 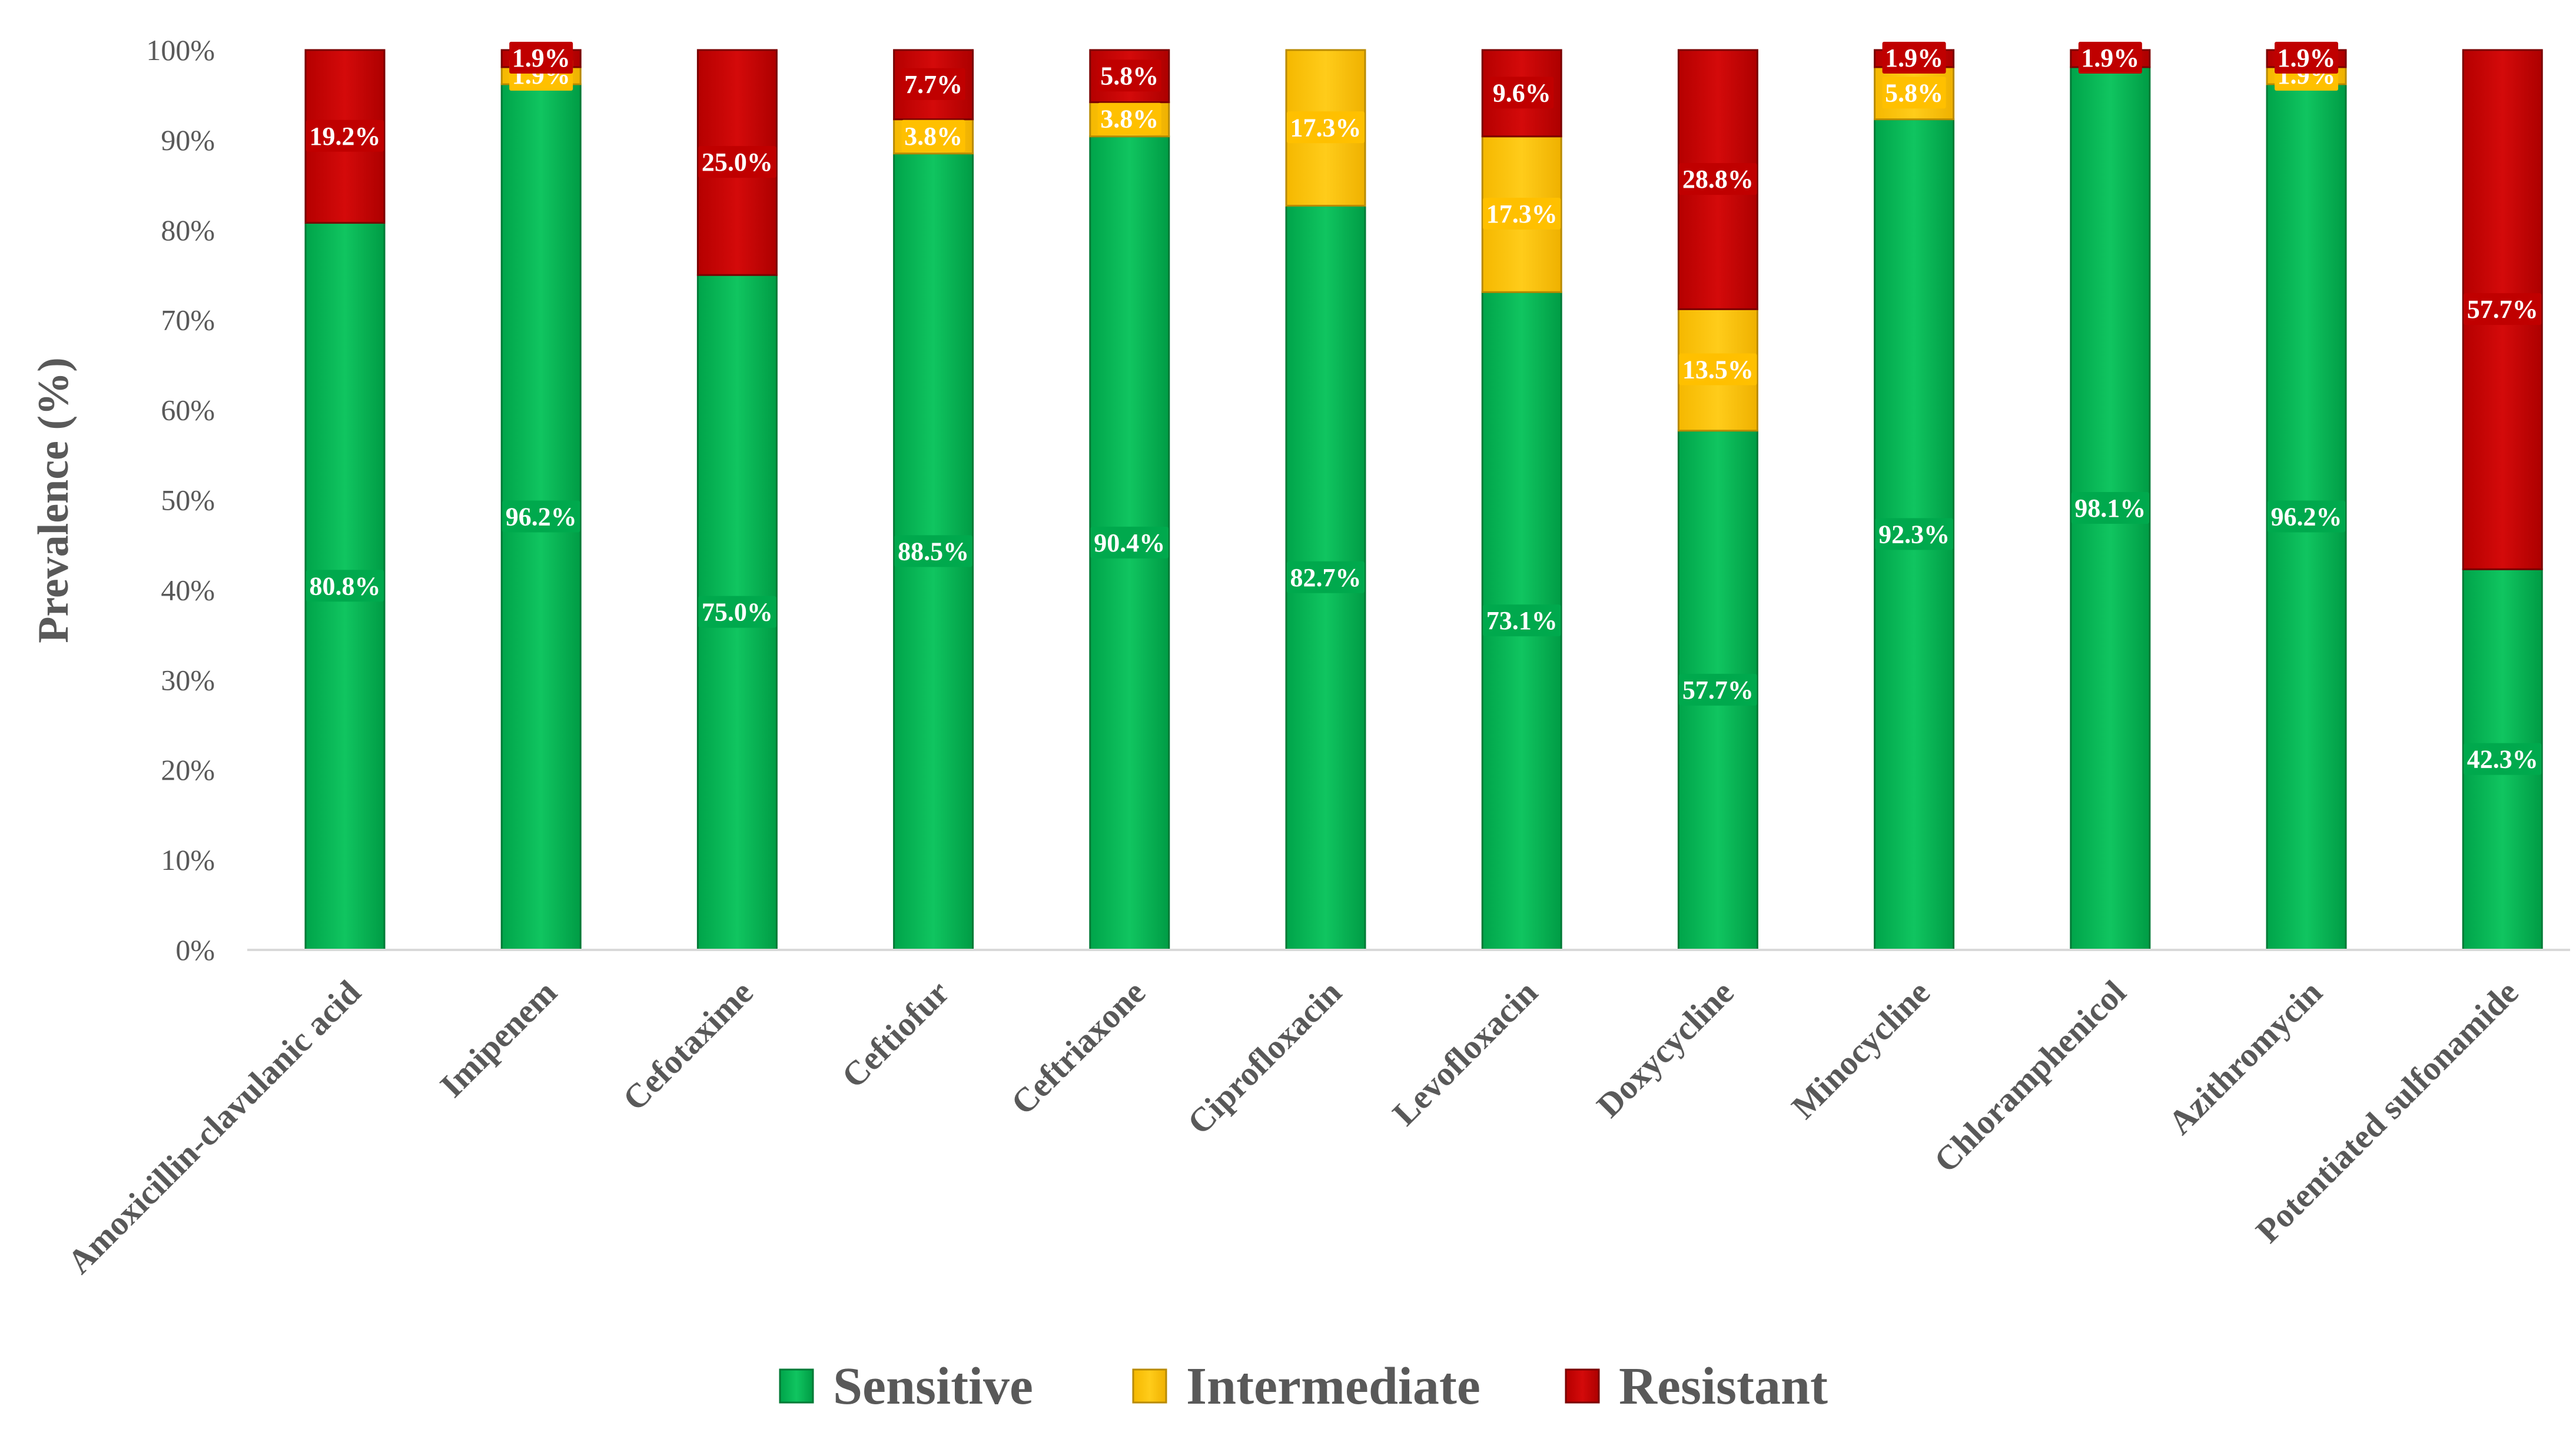 I want to click on x-tick-label: Chloramphenicol, so click(x=2030, y=1076).